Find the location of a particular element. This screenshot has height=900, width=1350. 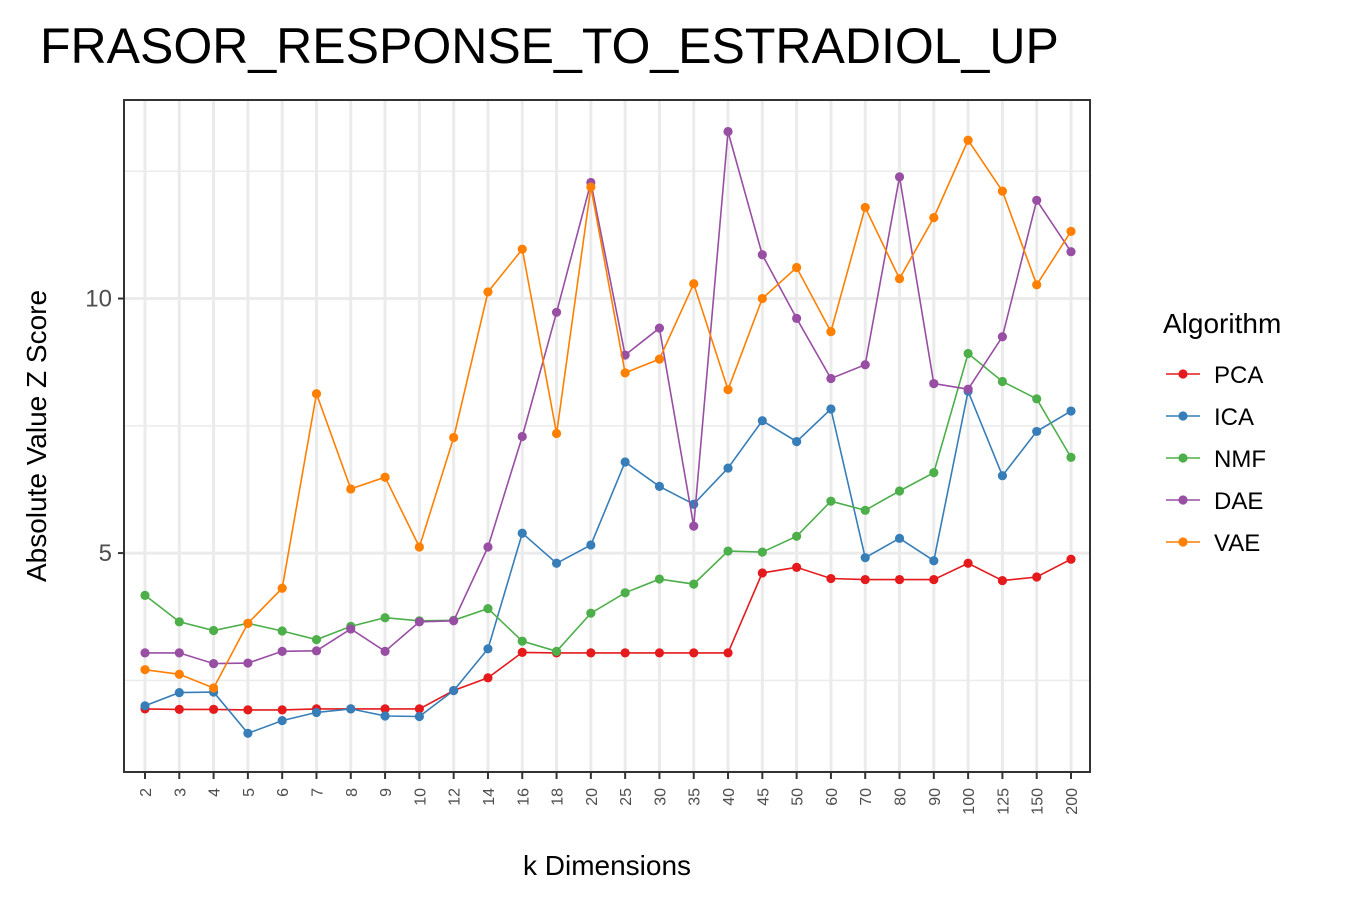

x-tick-label: 8 is located at coordinates (352, 792).